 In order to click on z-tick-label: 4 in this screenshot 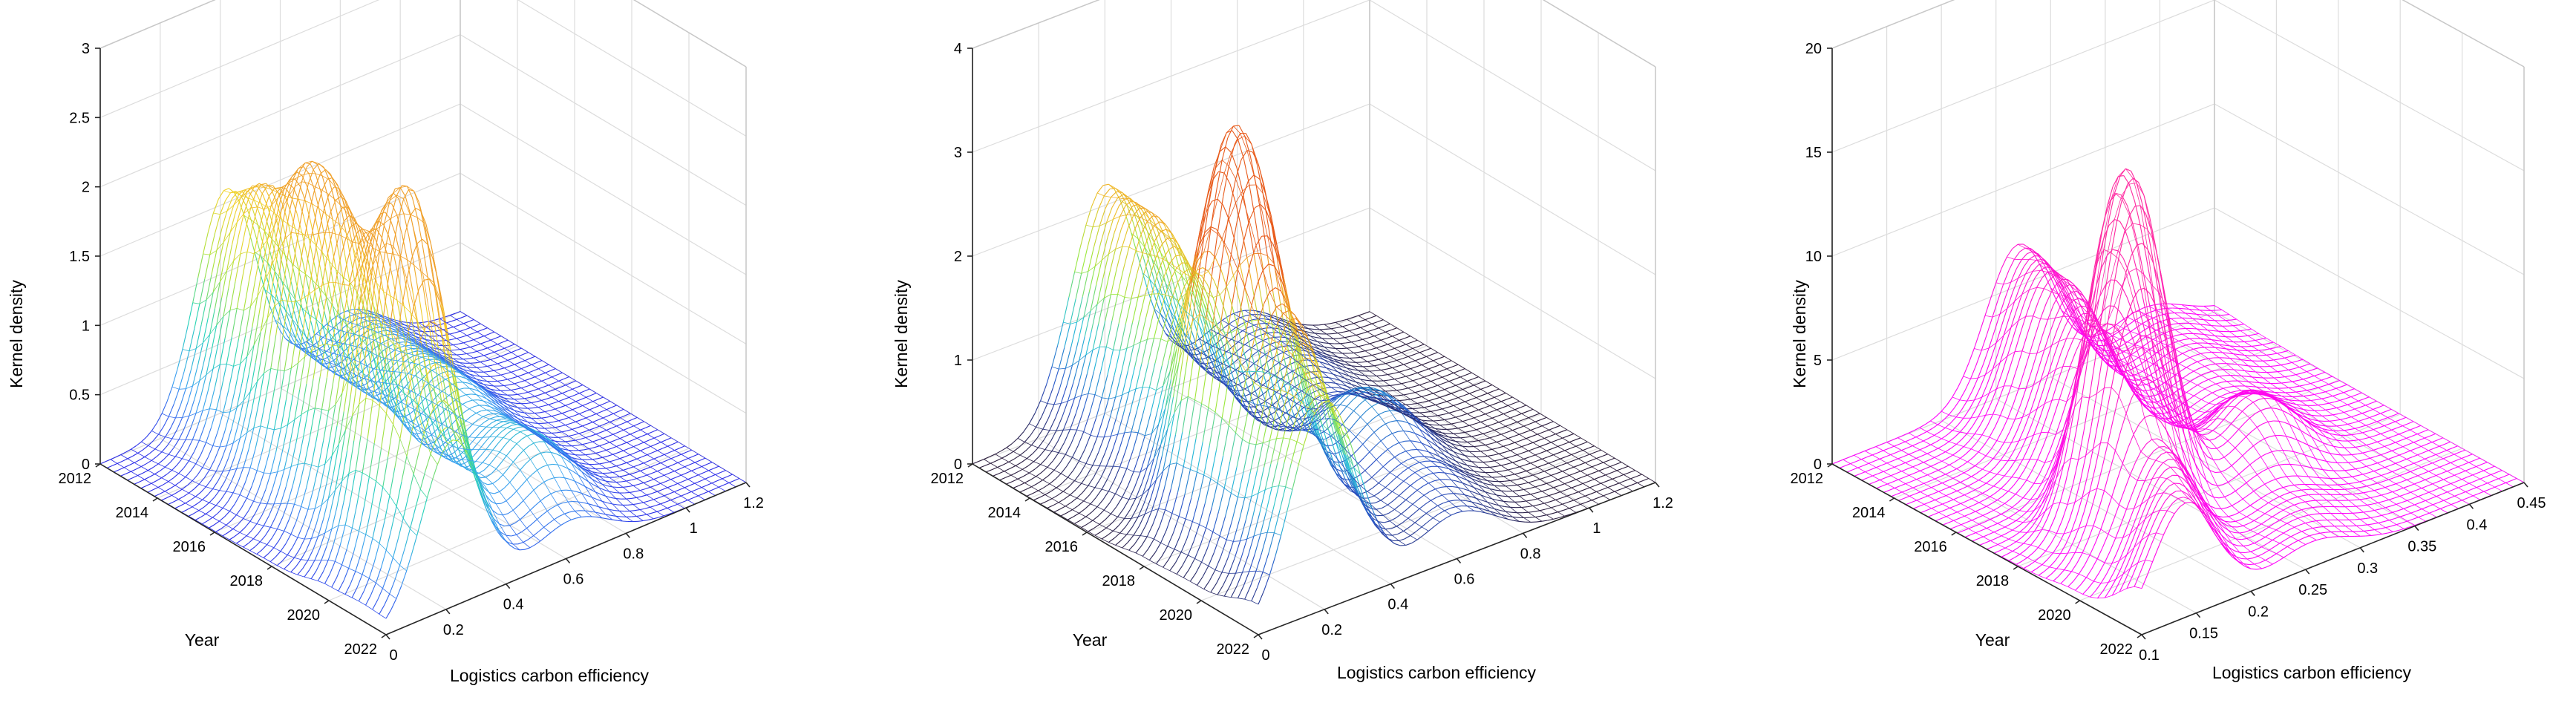, I will do `click(958, 49)`.